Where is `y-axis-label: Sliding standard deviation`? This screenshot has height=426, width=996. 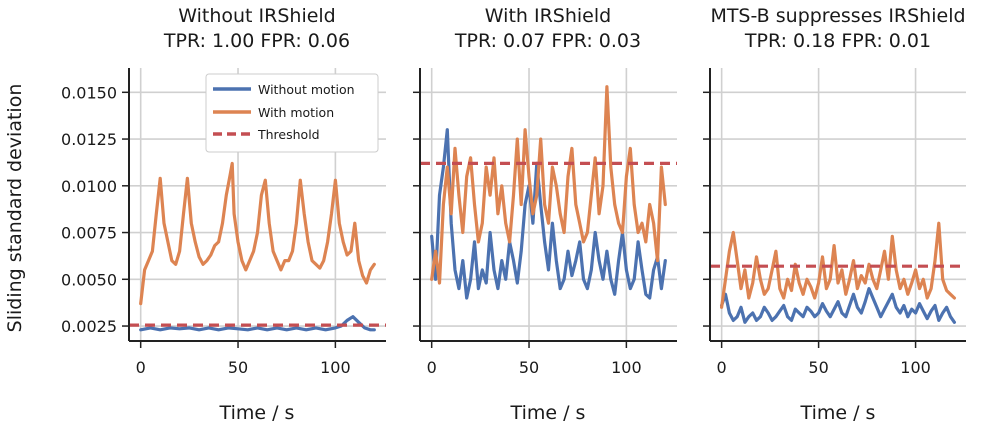 y-axis-label: Sliding standard deviation is located at coordinates (15, 208).